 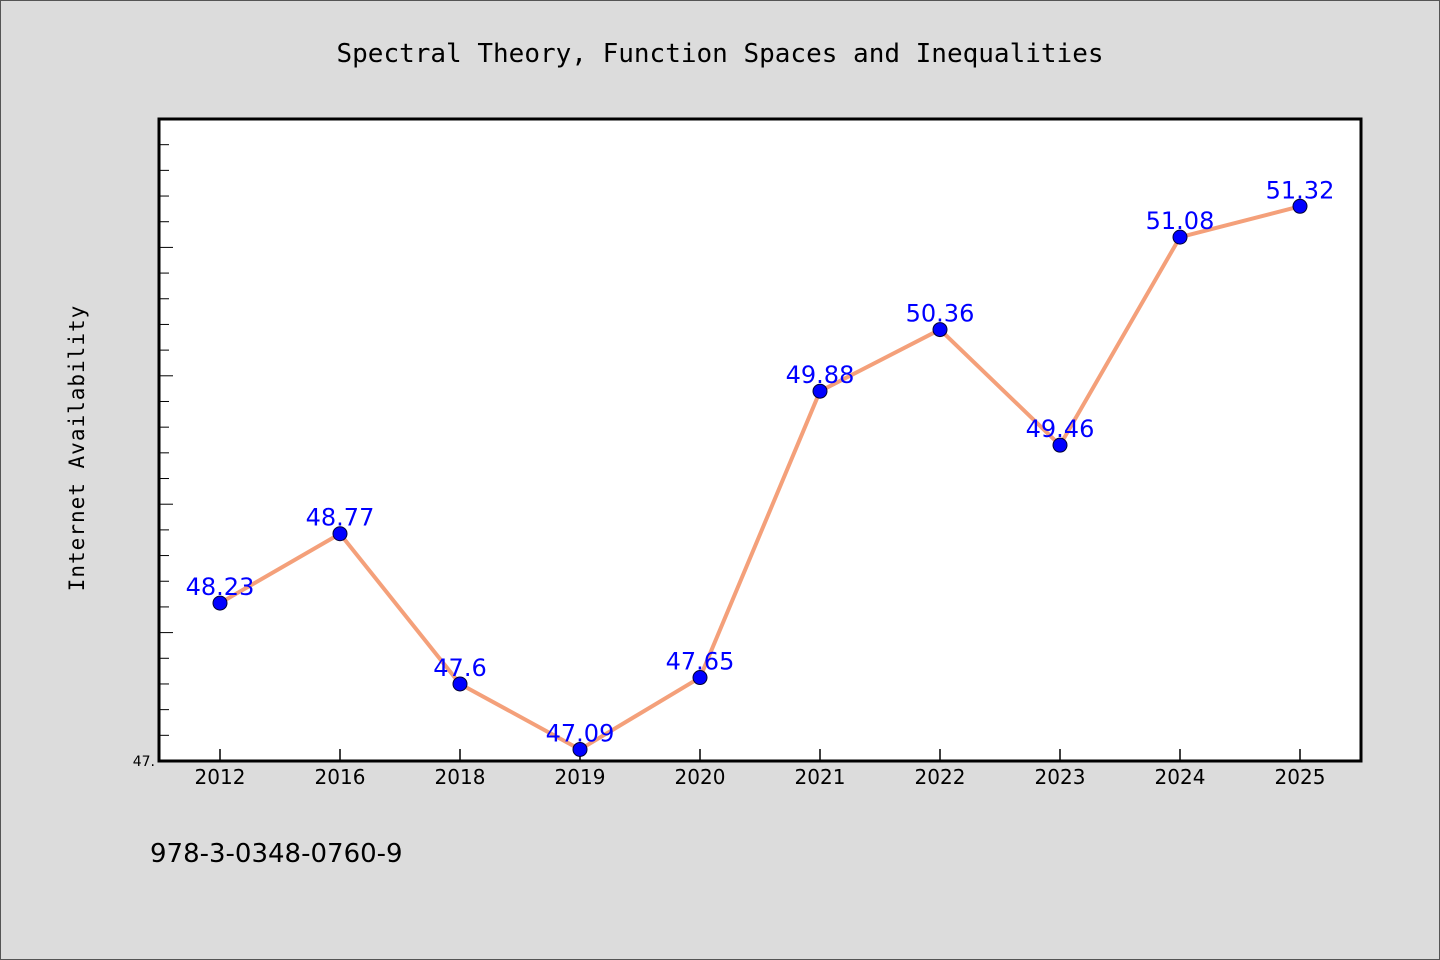 What do you see at coordinates (1300, 777) in the screenshot?
I see `x-tick-label: 2025` at bounding box center [1300, 777].